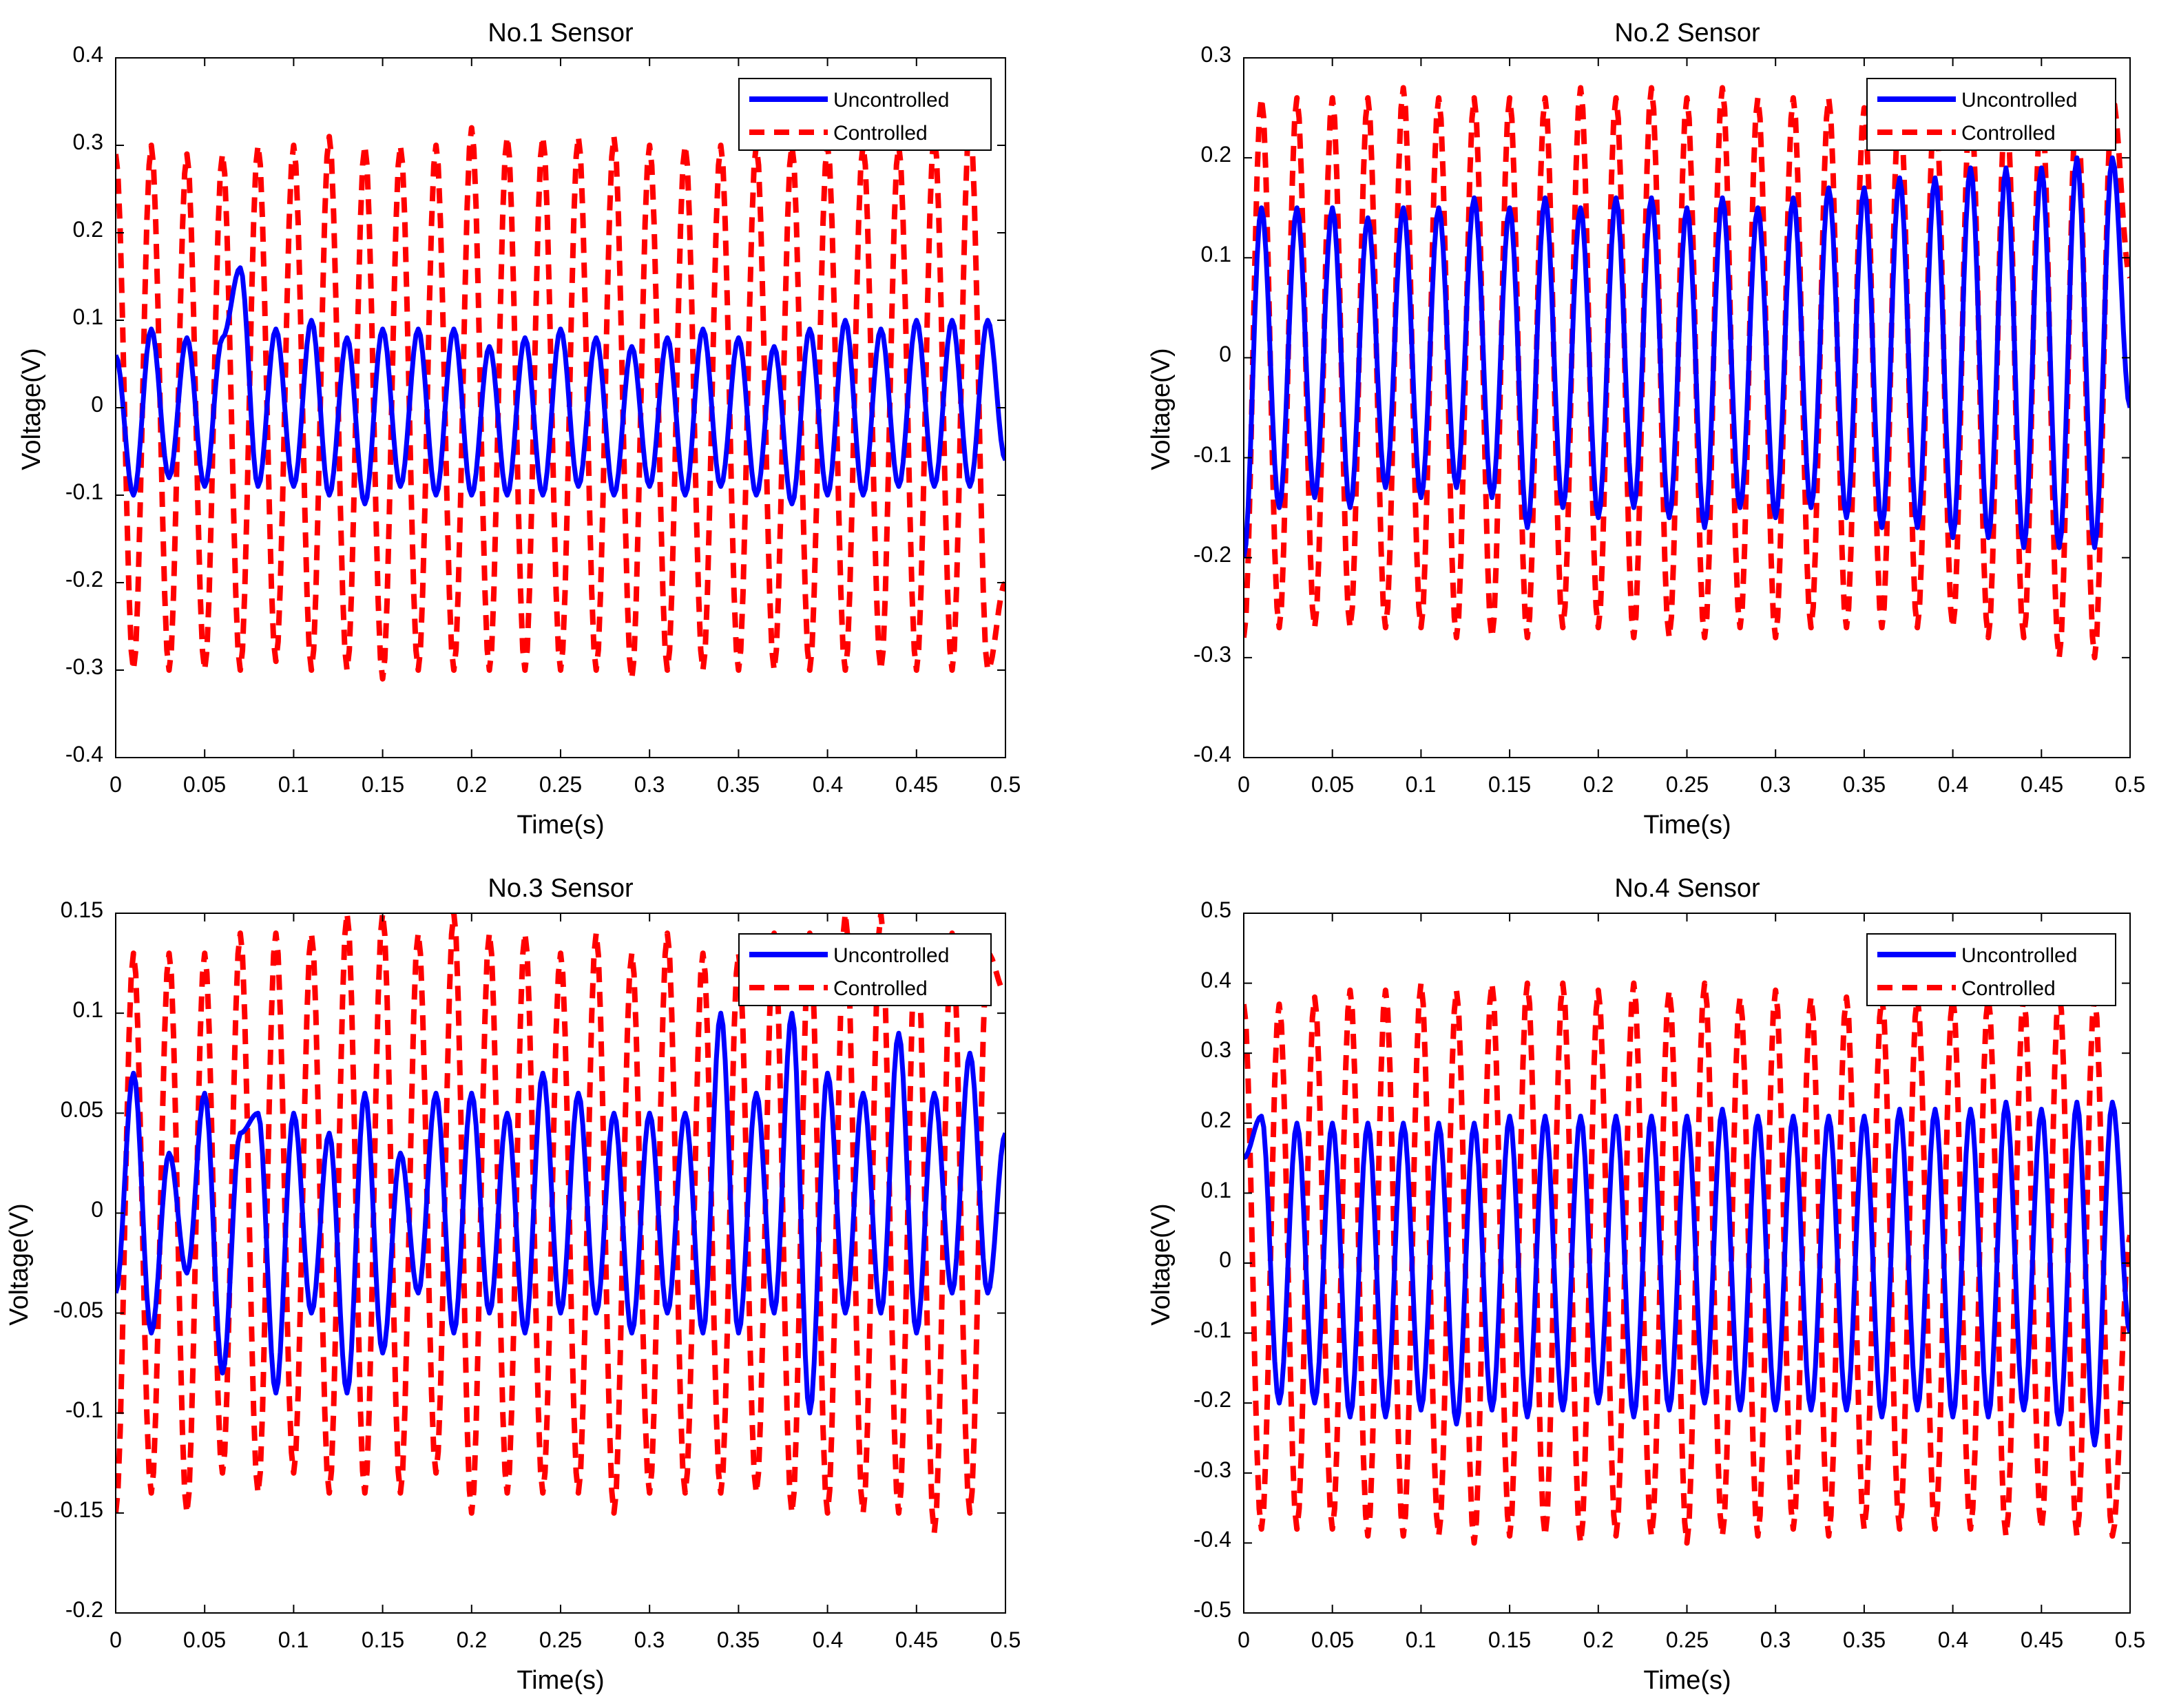 Image resolution: width=2159 pixels, height=1708 pixels. I want to click on y-tick-label: -0.05, so click(78, 1310).